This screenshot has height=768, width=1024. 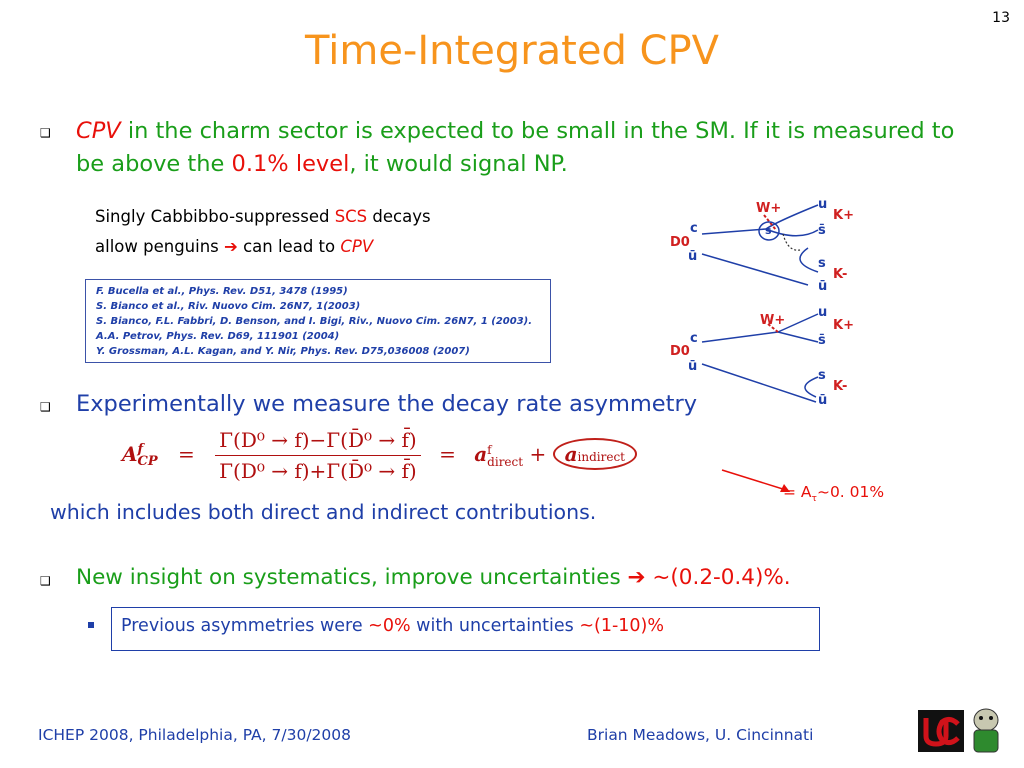 What do you see at coordinates (762, 245) in the screenshot?
I see `penguin-diagram: W+ u K+ s s̄ c D0 s K- ū ū` at bounding box center [762, 245].